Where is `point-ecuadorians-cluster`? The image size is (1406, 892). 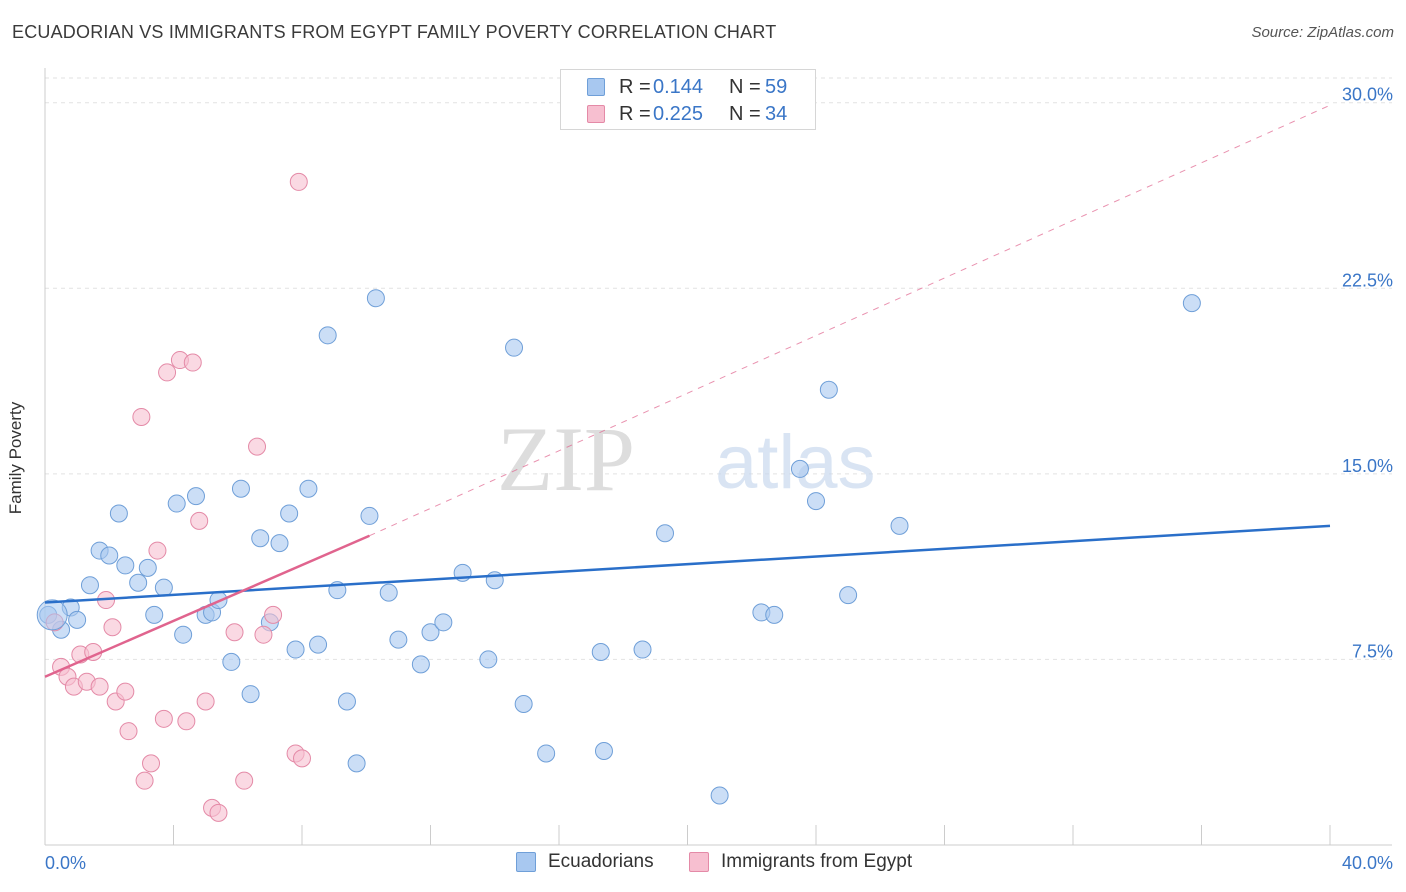
point-ecuadorians-cluster is located at coordinates (52, 615).